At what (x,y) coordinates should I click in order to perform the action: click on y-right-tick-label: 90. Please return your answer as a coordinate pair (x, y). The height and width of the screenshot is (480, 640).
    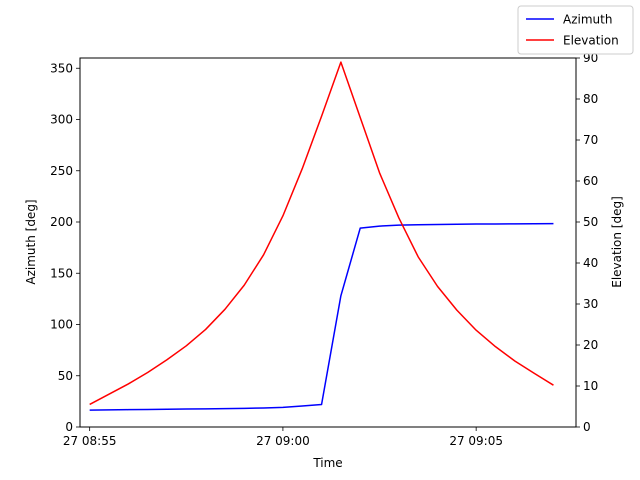
    Looking at the image, I should click on (590, 58).